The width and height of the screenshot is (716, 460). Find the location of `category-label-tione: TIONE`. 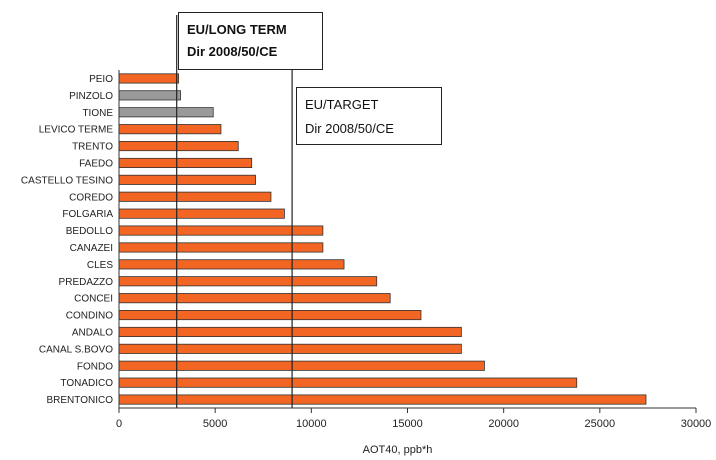

category-label-tione: TIONE is located at coordinates (97, 113).